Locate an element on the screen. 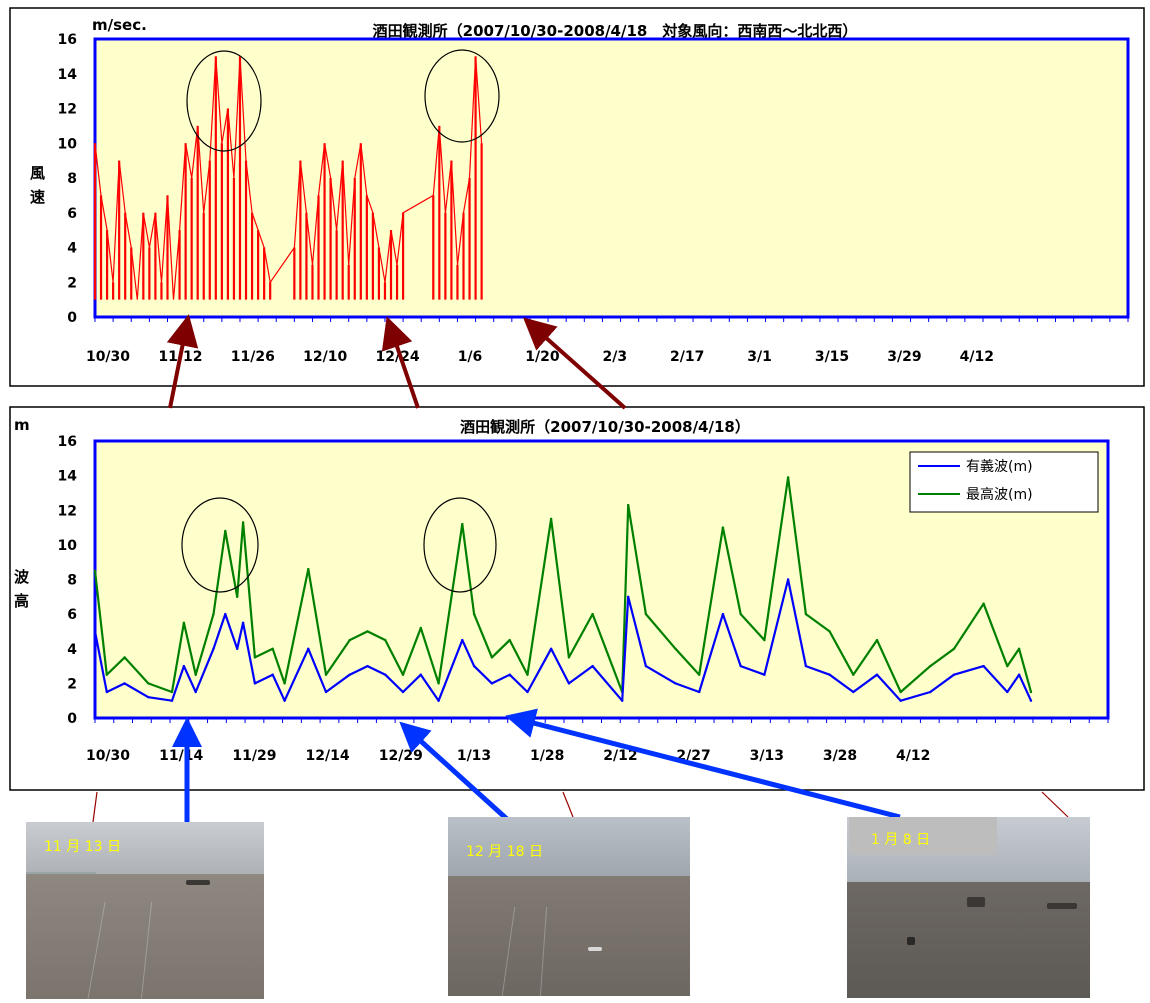 The height and width of the screenshot is (1003, 1150). photo-caption-nov13: 11 月 13 日 is located at coordinates (82, 847).